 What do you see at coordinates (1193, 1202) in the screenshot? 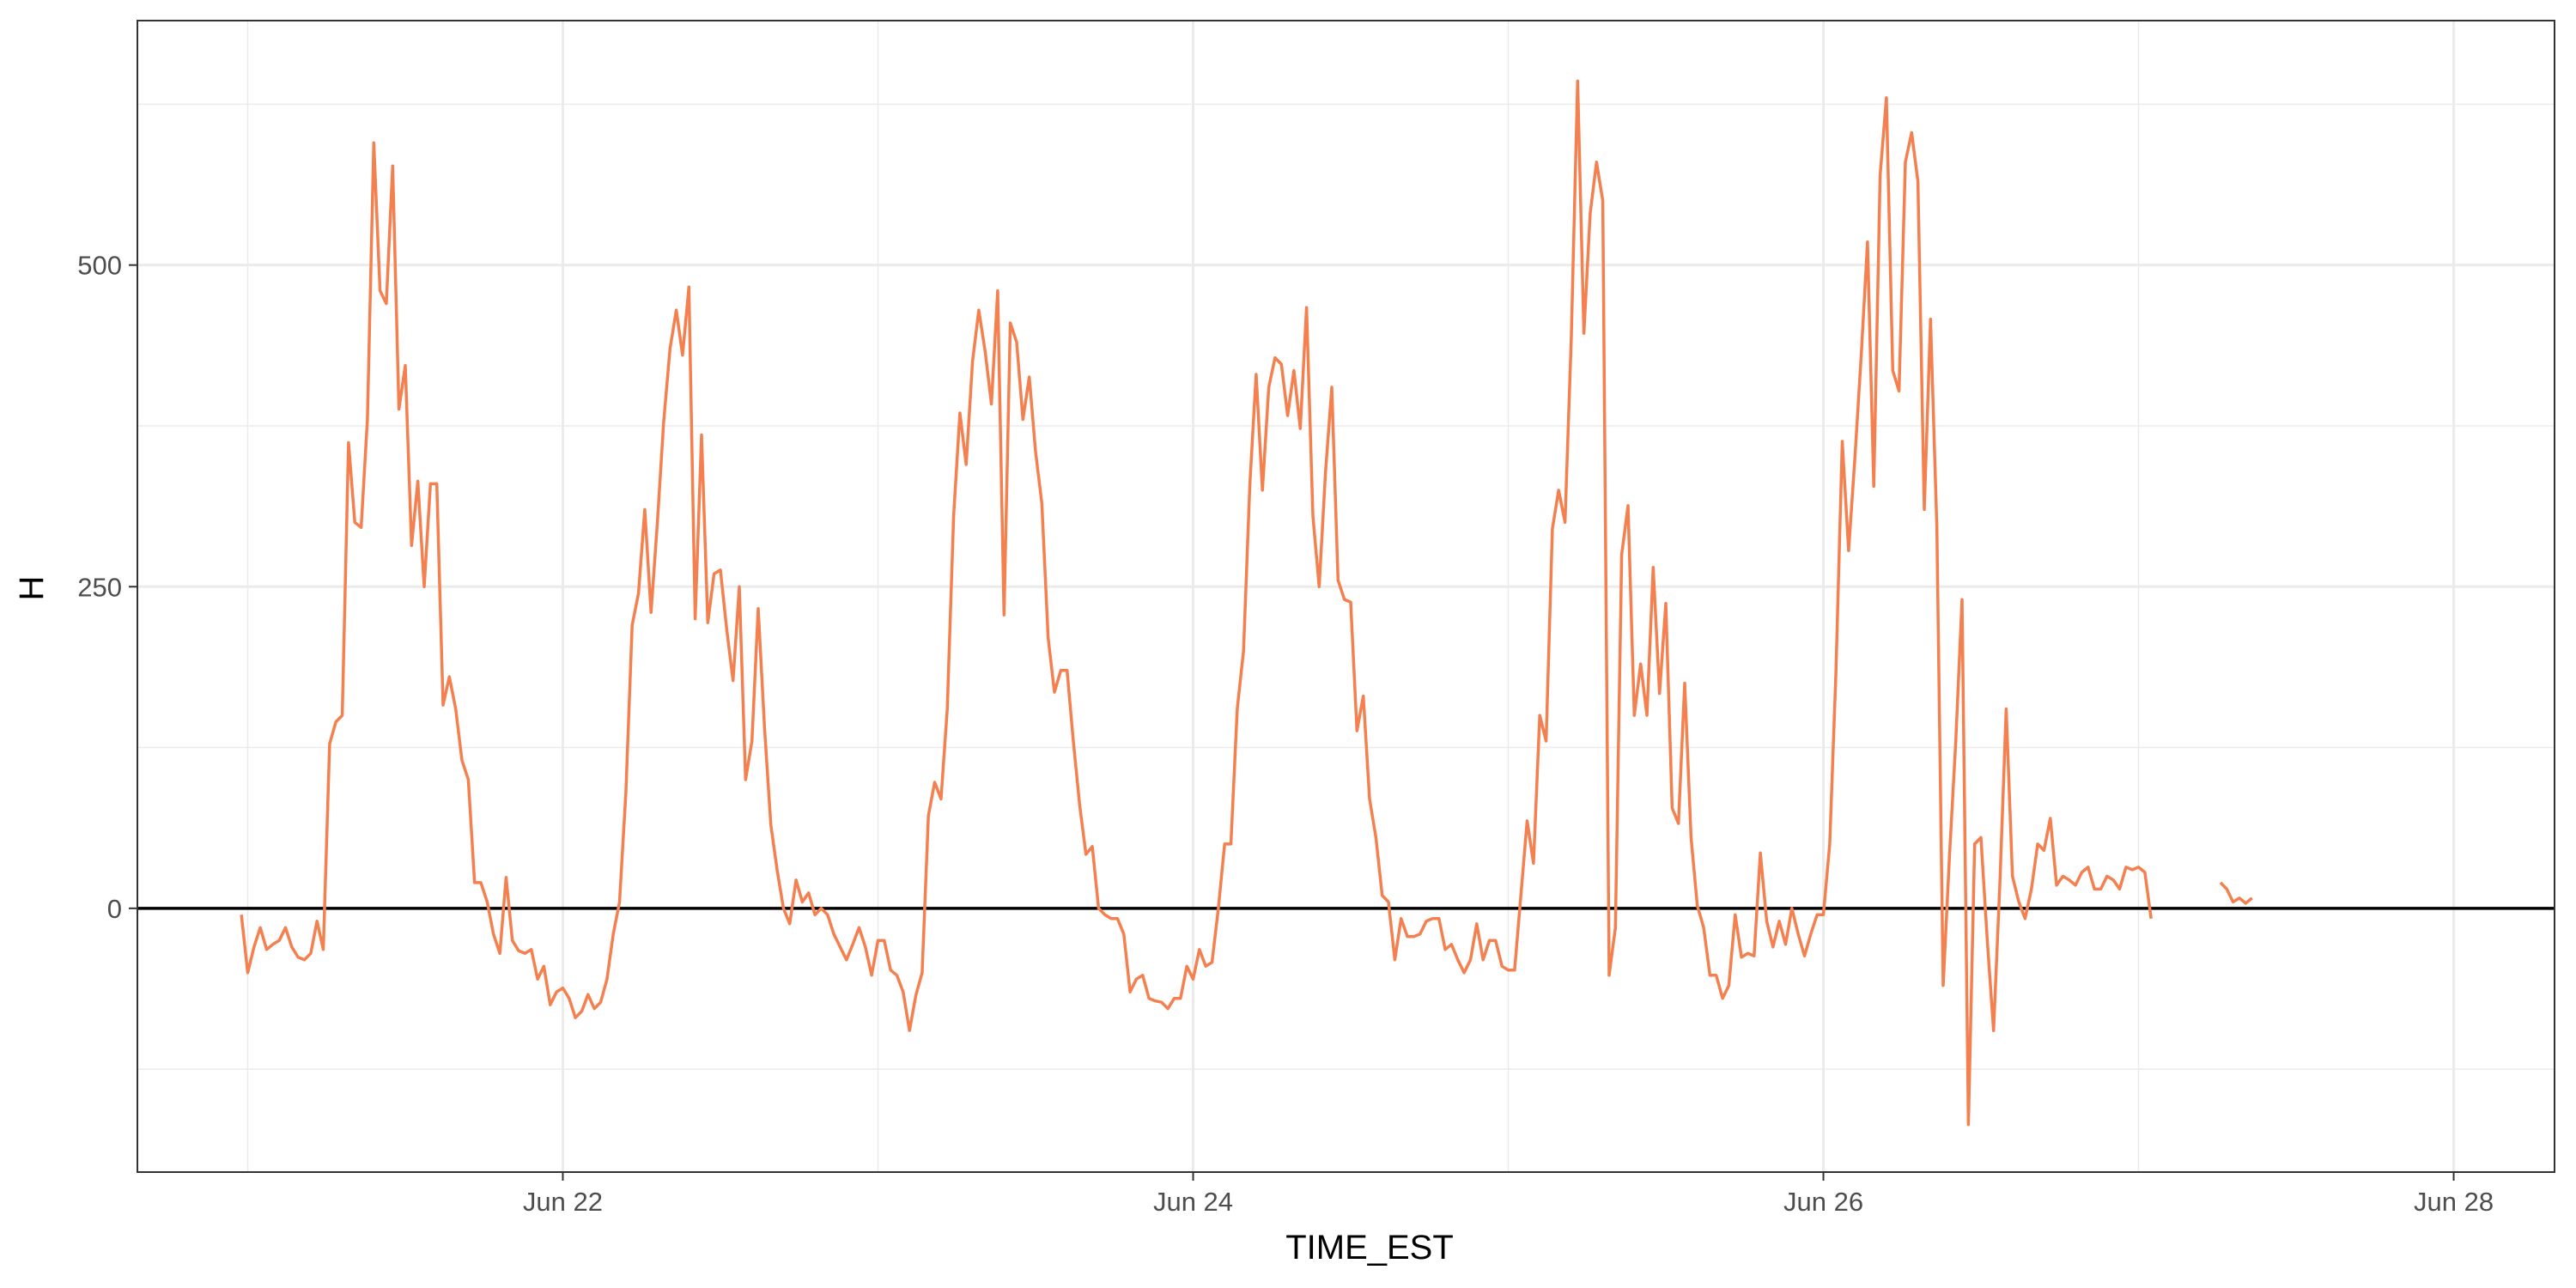
I see `x-tick-label: Jun 24` at bounding box center [1193, 1202].